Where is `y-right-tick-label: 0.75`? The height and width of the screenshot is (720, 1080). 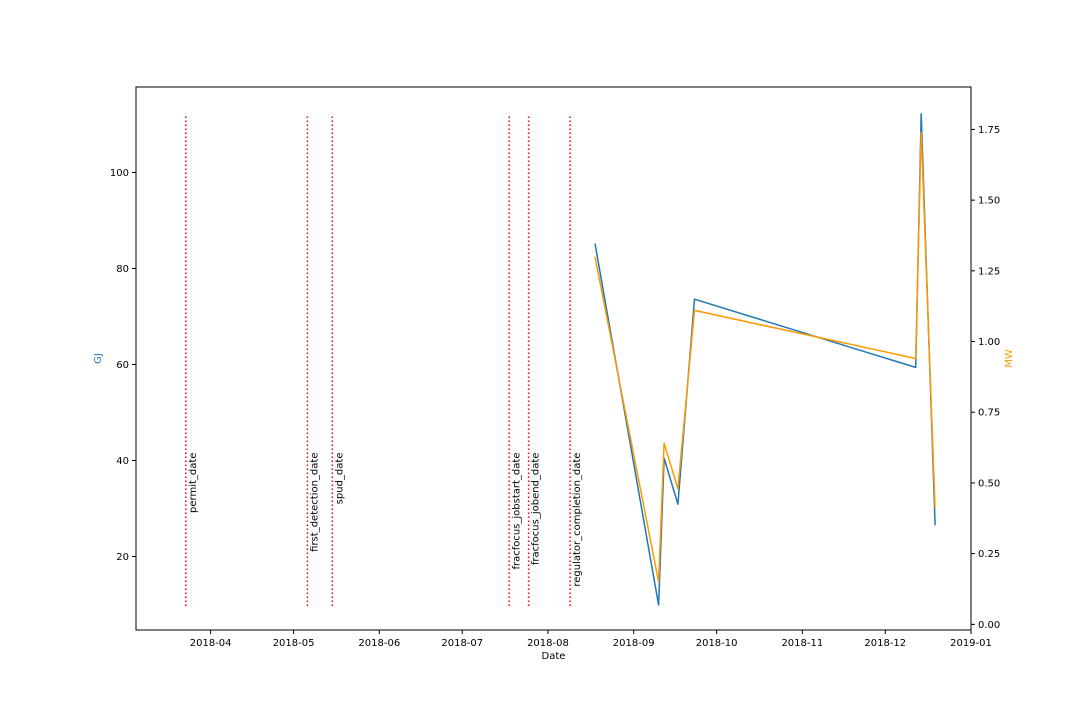 y-right-tick-label: 0.75 is located at coordinates (989, 413).